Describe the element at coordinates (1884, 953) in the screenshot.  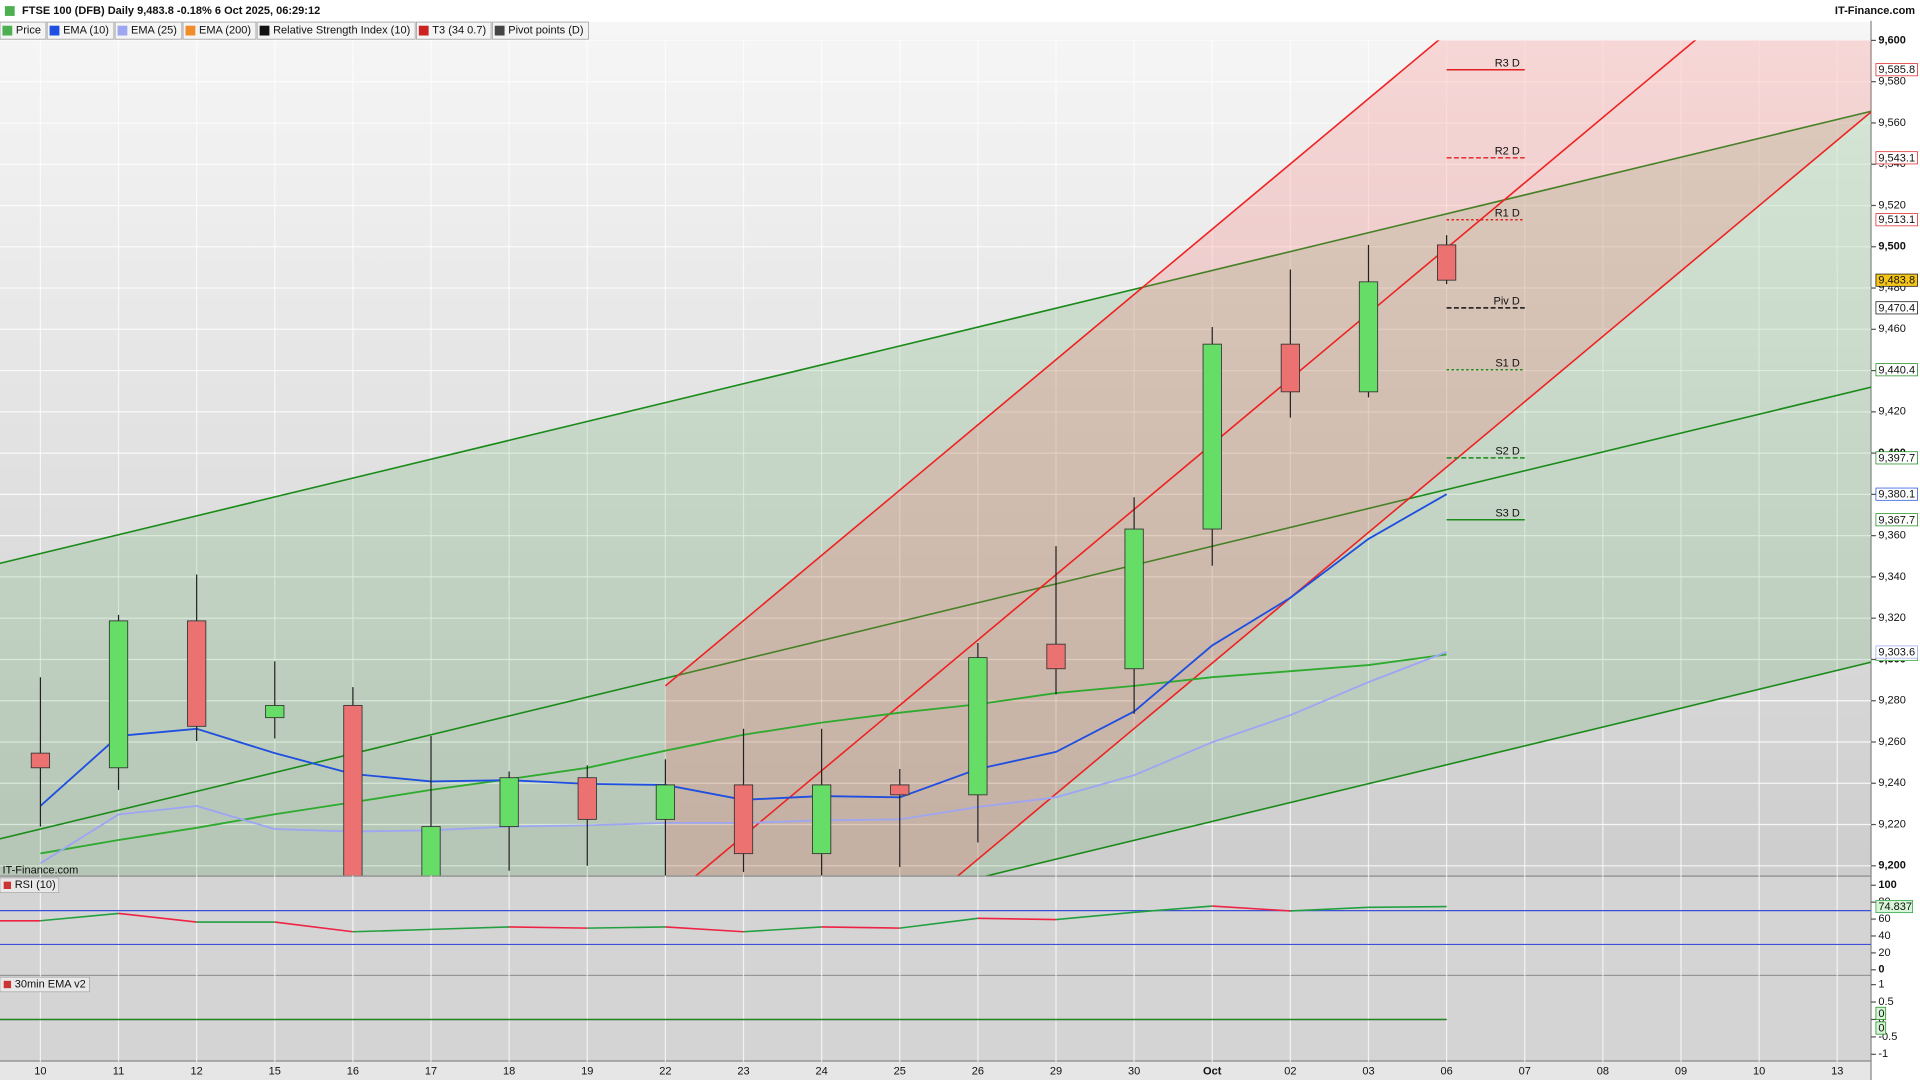
I see `rsi-tick-label: 20` at that location.